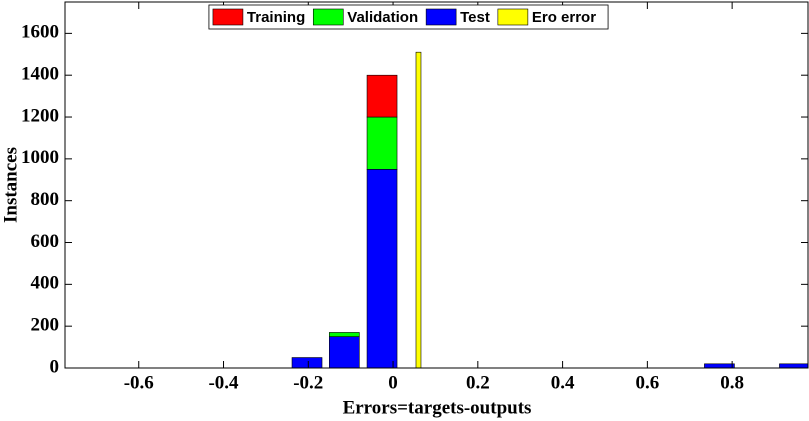 This screenshot has width=809, height=421. What do you see at coordinates (45, 199) in the screenshot?
I see `y-tick-label: 800` at bounding box center [45, 199].